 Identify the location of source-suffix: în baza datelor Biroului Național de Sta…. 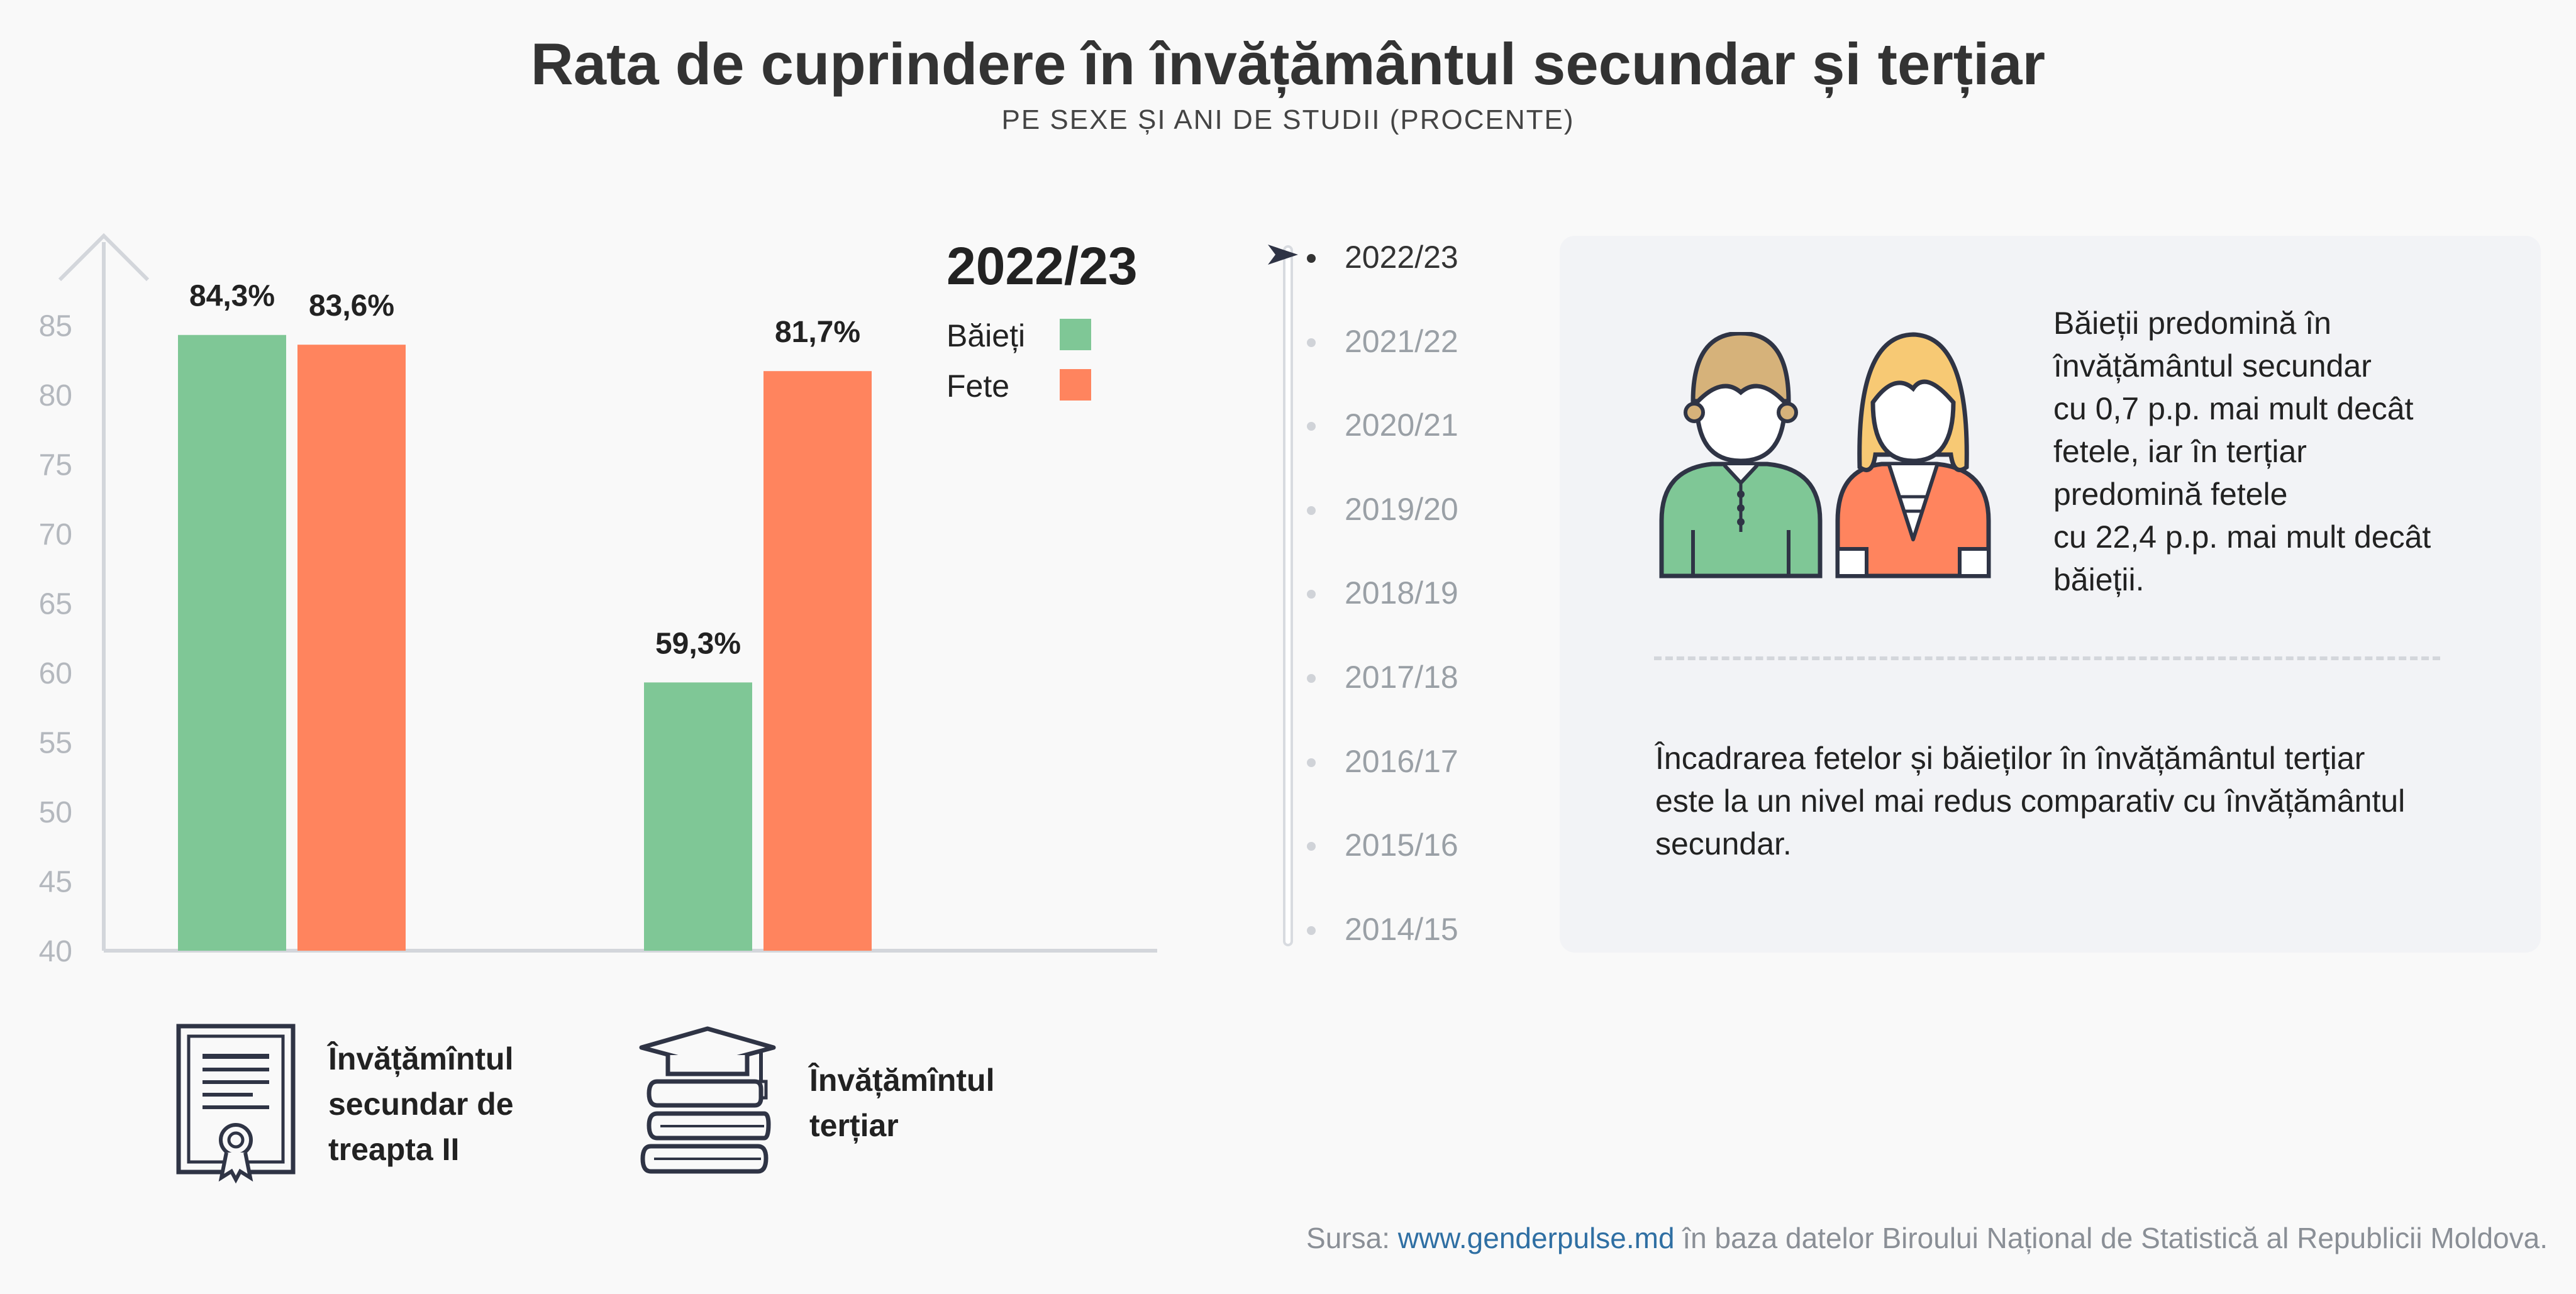
(2111, 1238).